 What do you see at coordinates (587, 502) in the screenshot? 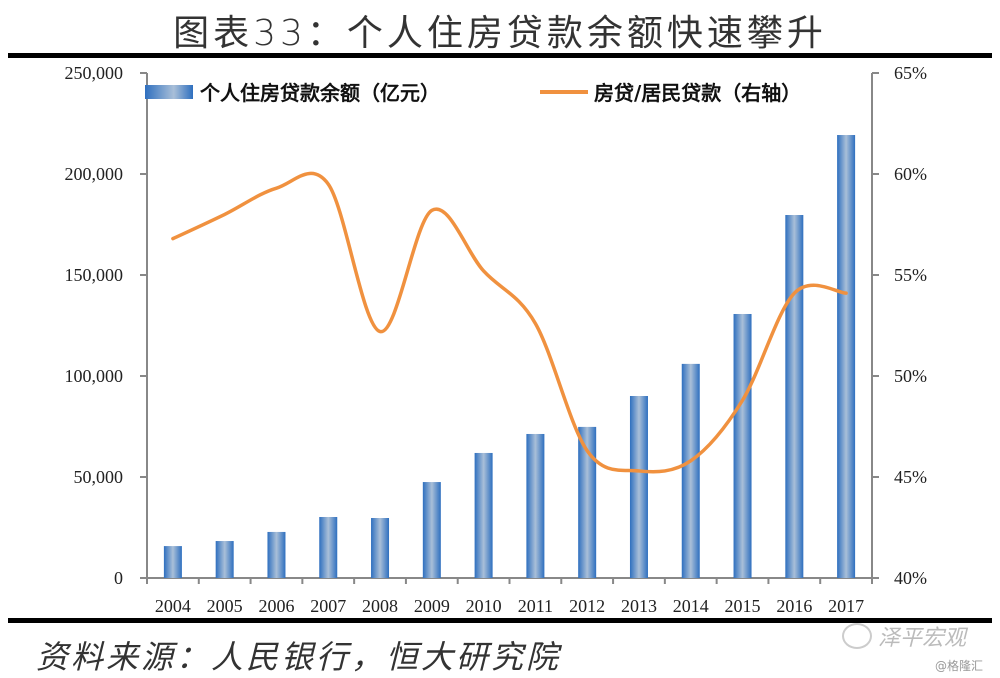
I see `bar-2012` at bounding box center [587, 502].